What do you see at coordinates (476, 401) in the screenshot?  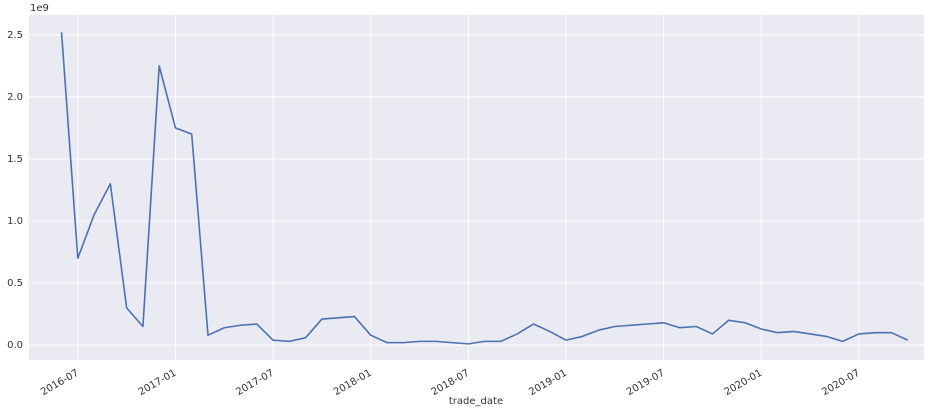 I see `x-axis-label: trade_date` at bounding box center [476, 401].